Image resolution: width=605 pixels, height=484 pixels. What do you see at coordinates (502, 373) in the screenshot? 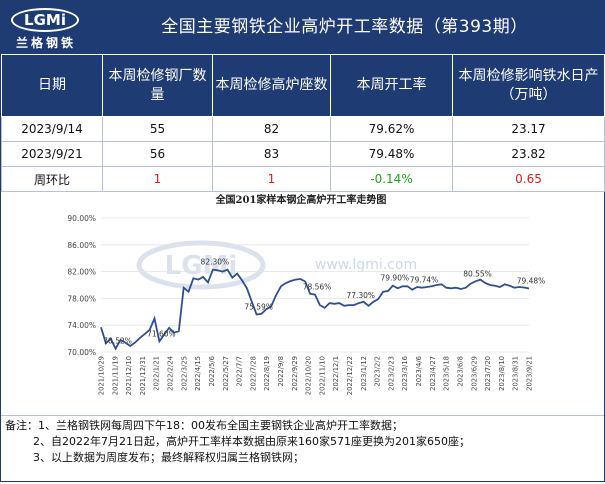
I see `x-tick-label: 2023/8/10` at bounding box center [502, 373].